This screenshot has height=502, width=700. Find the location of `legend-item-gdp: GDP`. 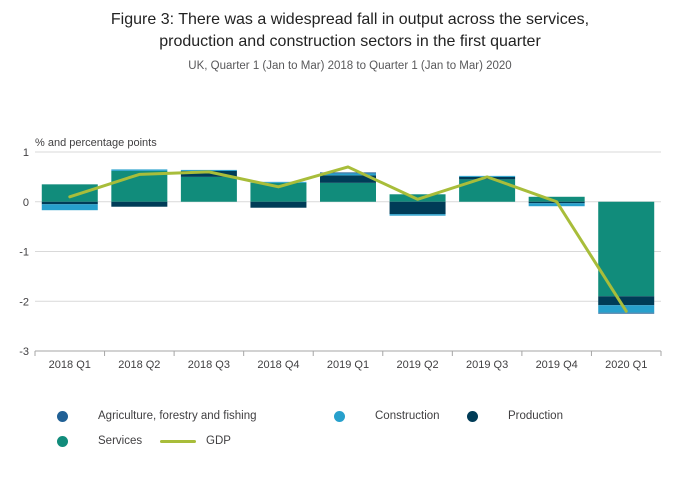

legend-item-gdp: GDP is located at coordinates (195, 441).